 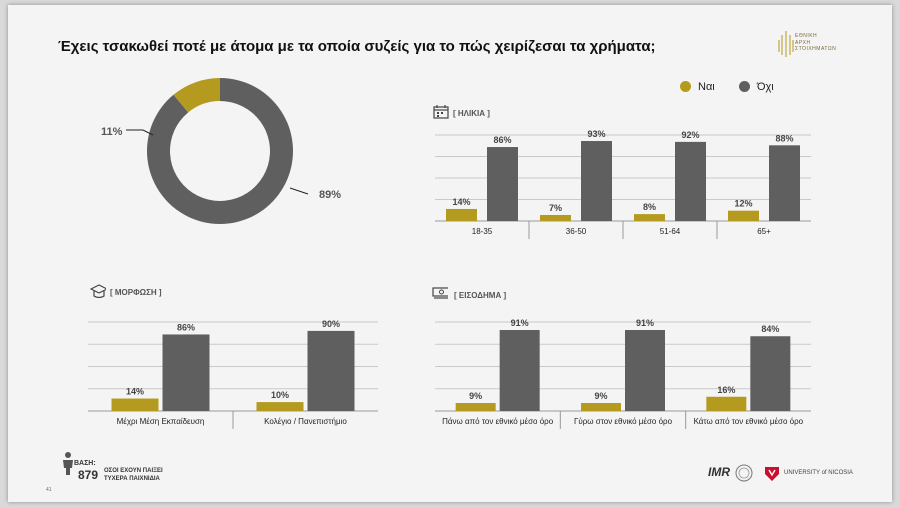 What do you see at coordinates (756, 87) in the screenshot?
I see `legend-item-no: Όχι` at bounding box center [756, 87].